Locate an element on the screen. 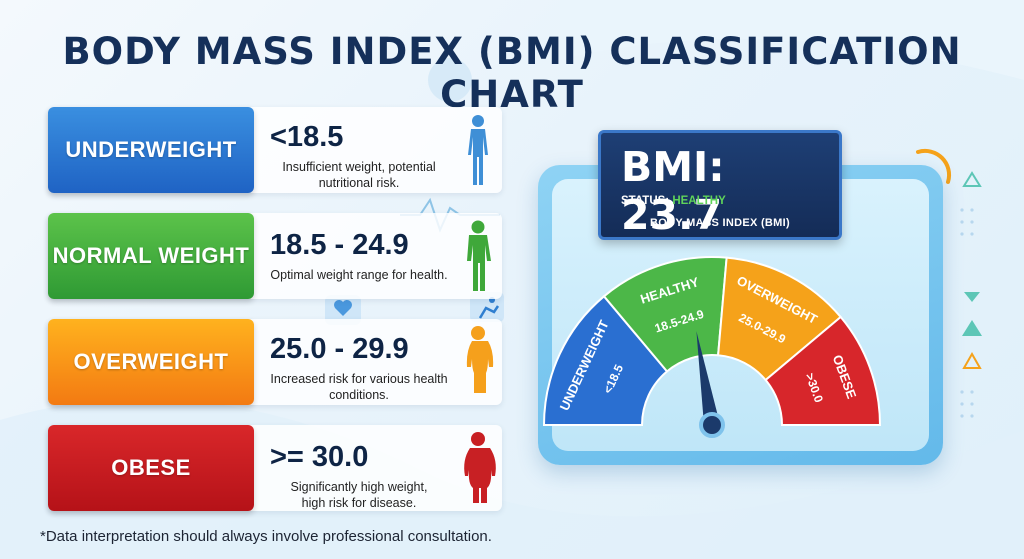  gauge-needle-hub is located at coordinates (712, 425).